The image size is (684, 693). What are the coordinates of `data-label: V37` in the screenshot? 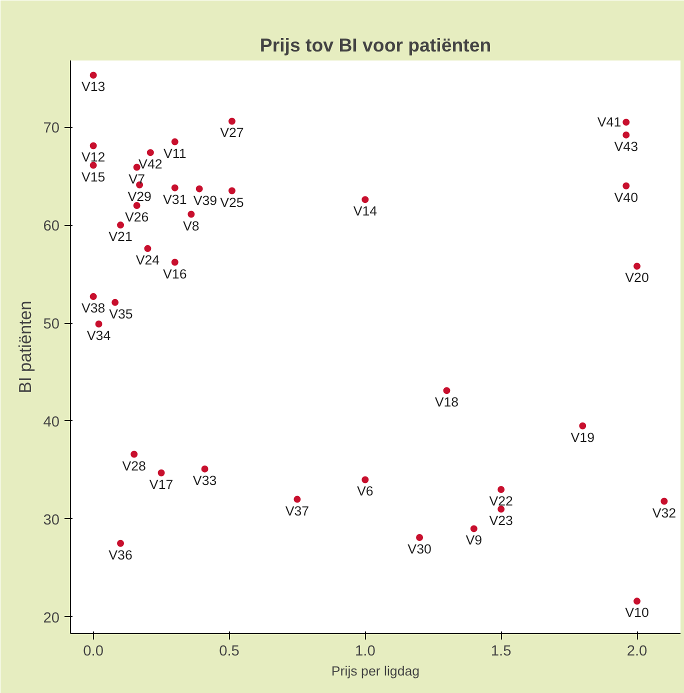 It's located at (297, 510).